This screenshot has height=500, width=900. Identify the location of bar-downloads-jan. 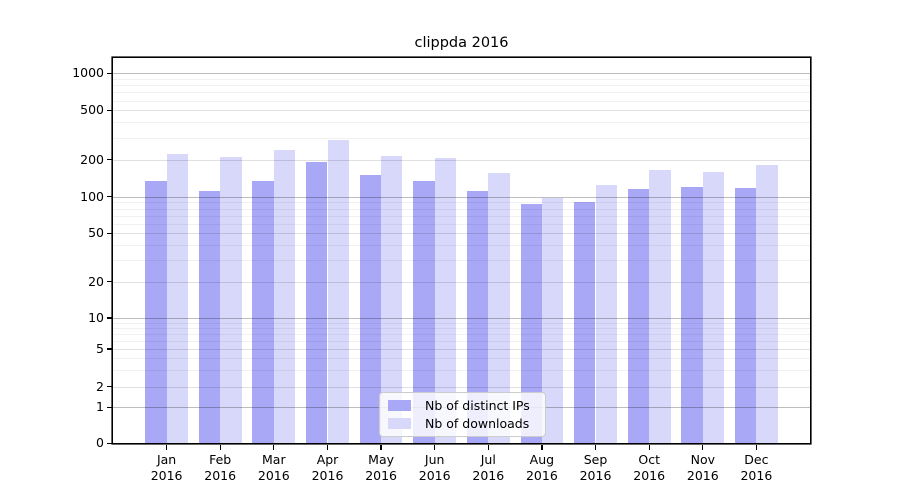
(177, 299).